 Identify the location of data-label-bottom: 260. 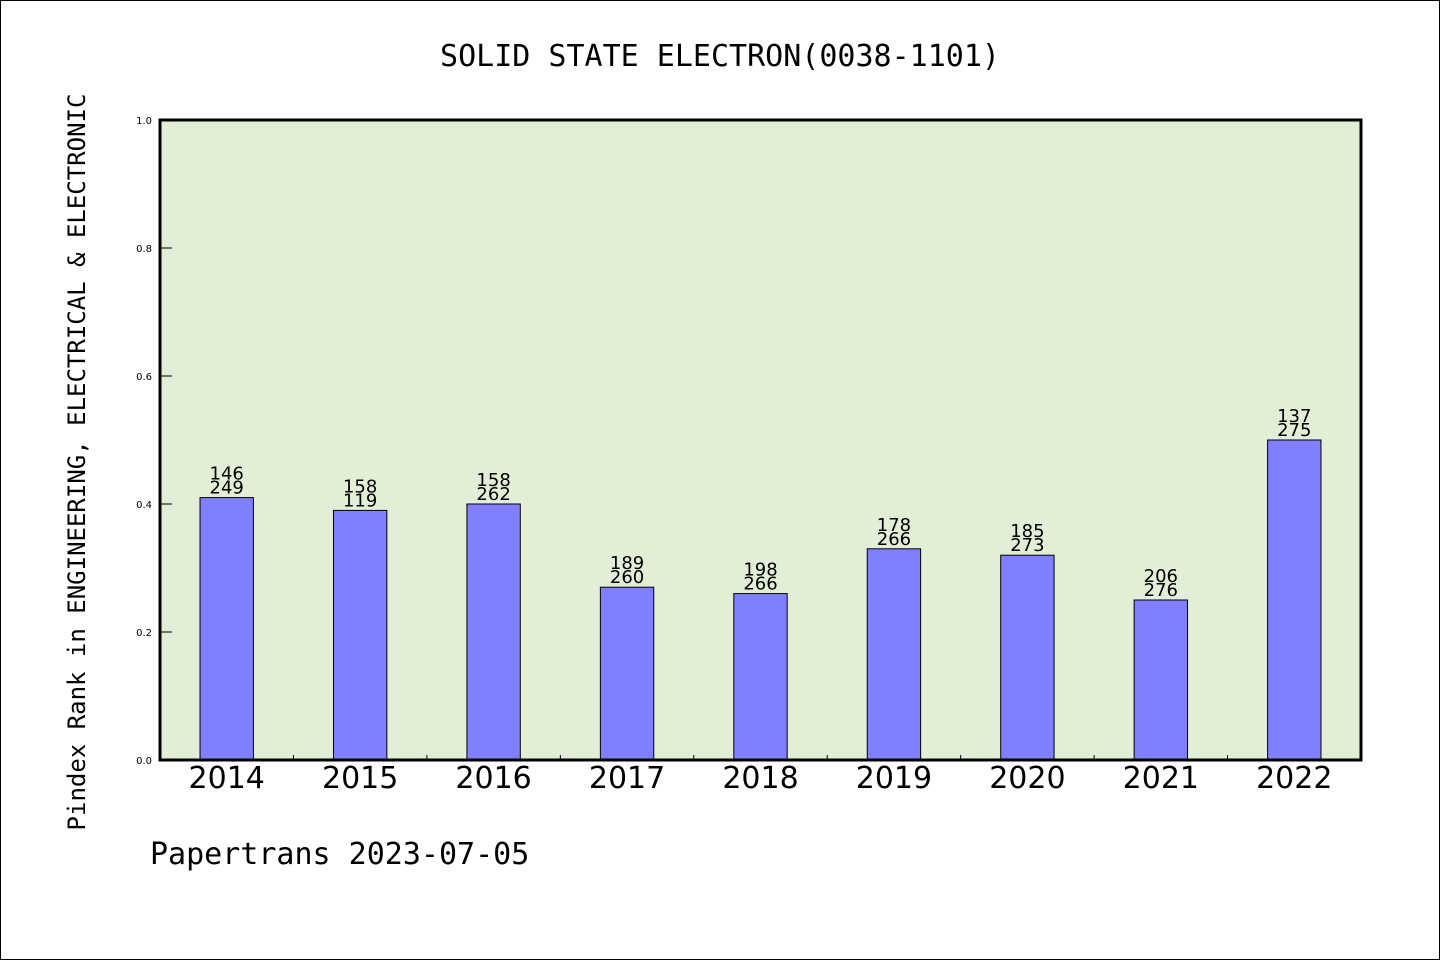
(627, 577).